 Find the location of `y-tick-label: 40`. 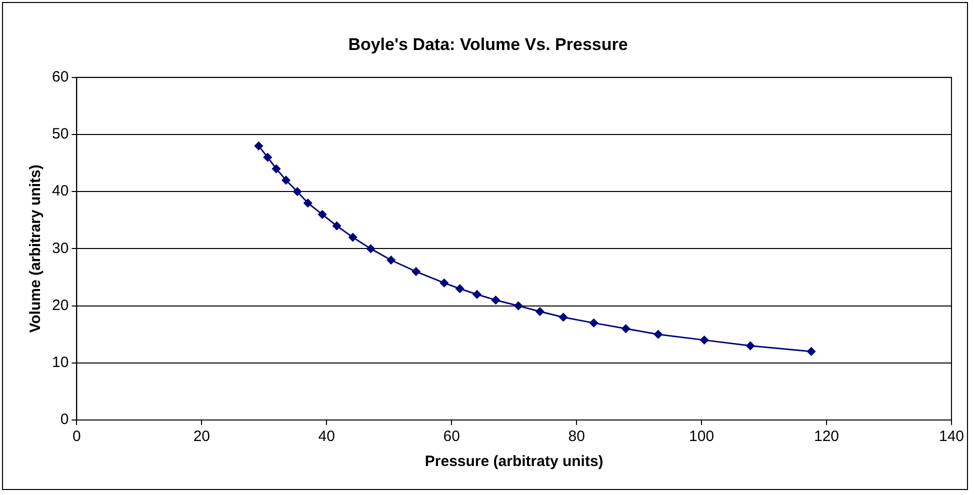

y-tick-label: 40 is located at coordinates (60, 191).